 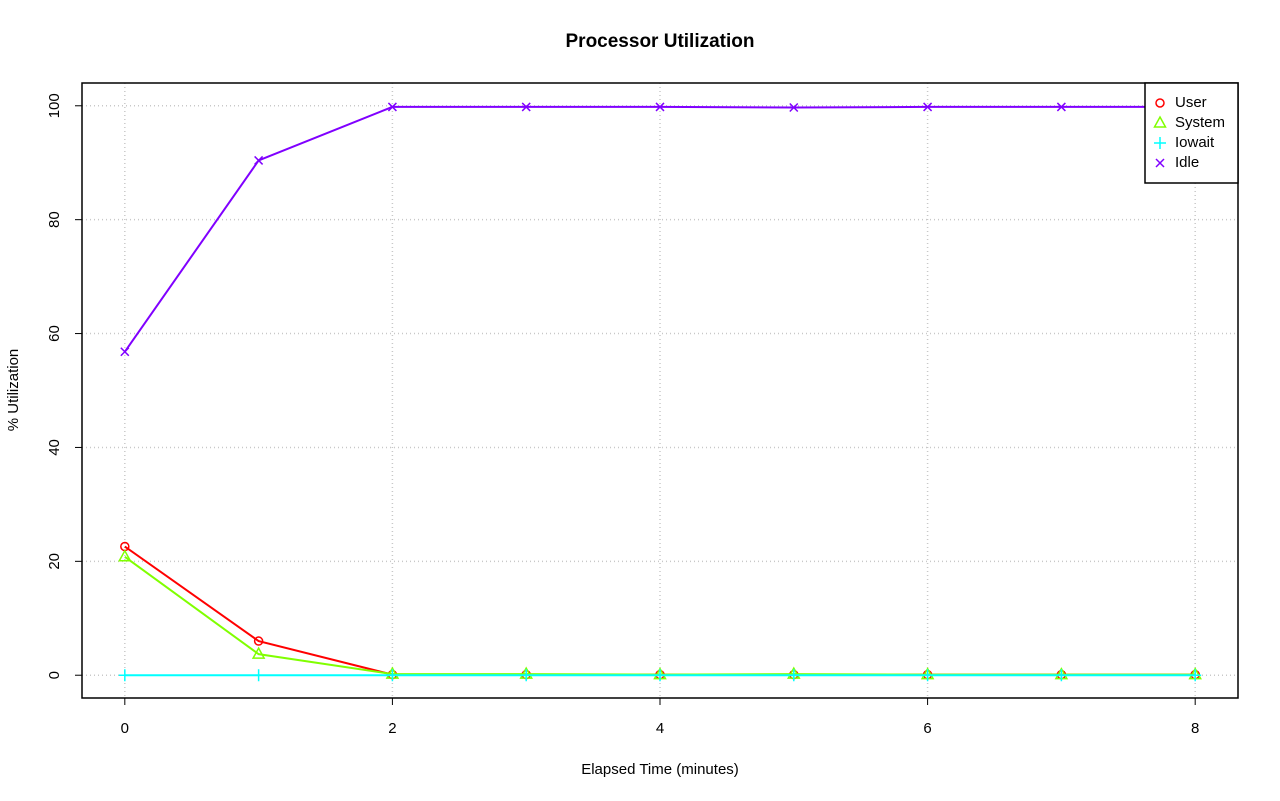 What do you see at coordinates (1191, 102) in the screenshot?
I see `legend-label: User` at bounding box center [1191, 102].